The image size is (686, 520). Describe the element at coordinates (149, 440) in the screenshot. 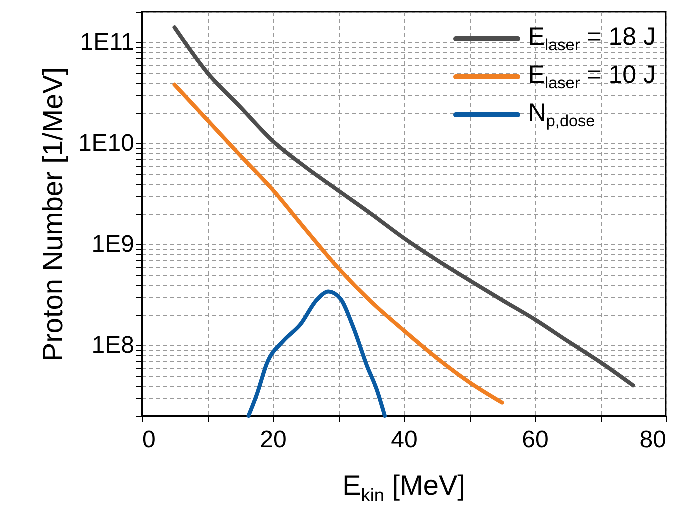

I see `x-tick-label: 0` at that location.